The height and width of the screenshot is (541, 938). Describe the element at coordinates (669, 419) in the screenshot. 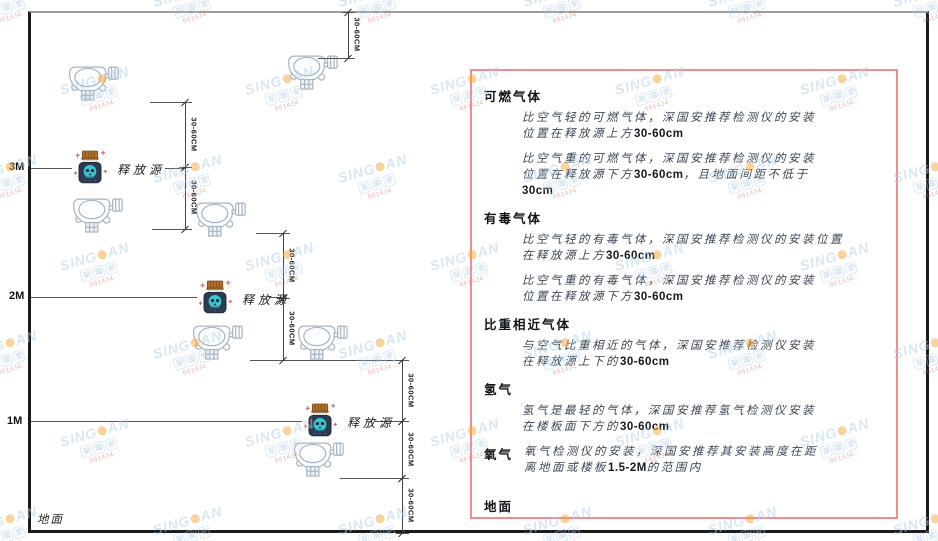

I see `section-paragraph: 氢气是最轻的气体，深国安推荐氢气检测仪安装 在楼板面下方的30-60cm` at that location.